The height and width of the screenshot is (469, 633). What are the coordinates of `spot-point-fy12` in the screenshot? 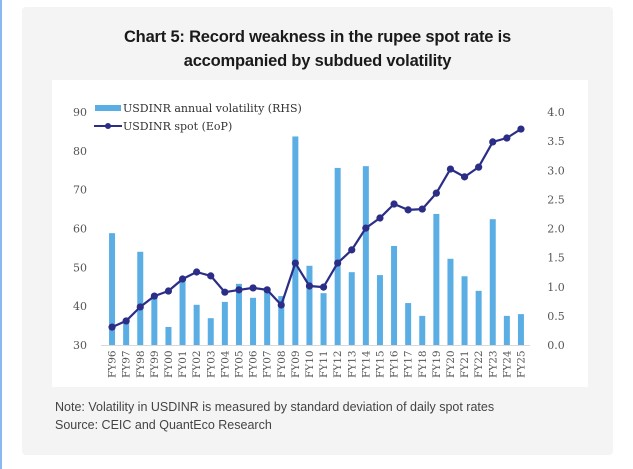 It's located at (338, 263).